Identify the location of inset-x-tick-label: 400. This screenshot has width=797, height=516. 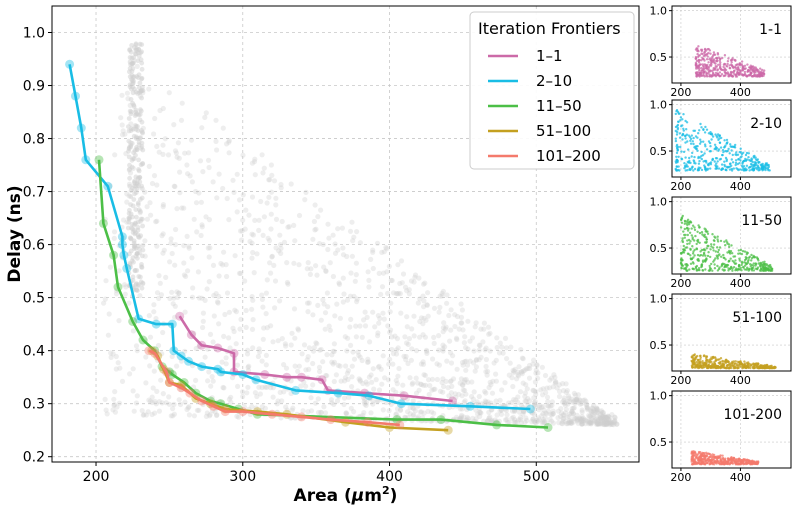
(740, 92).